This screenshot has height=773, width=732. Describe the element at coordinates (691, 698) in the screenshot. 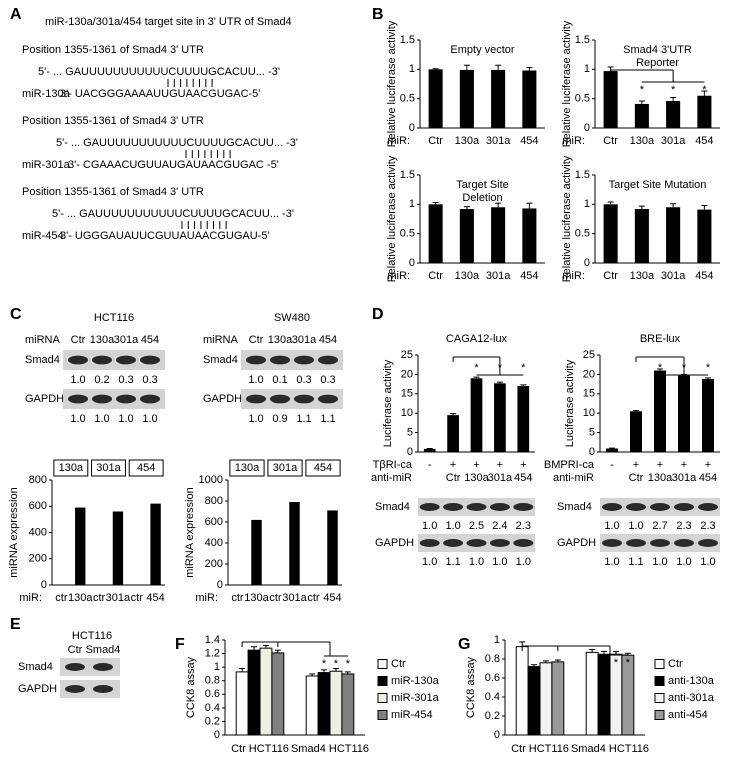

I see `legend-label: anti-301a` at that location.